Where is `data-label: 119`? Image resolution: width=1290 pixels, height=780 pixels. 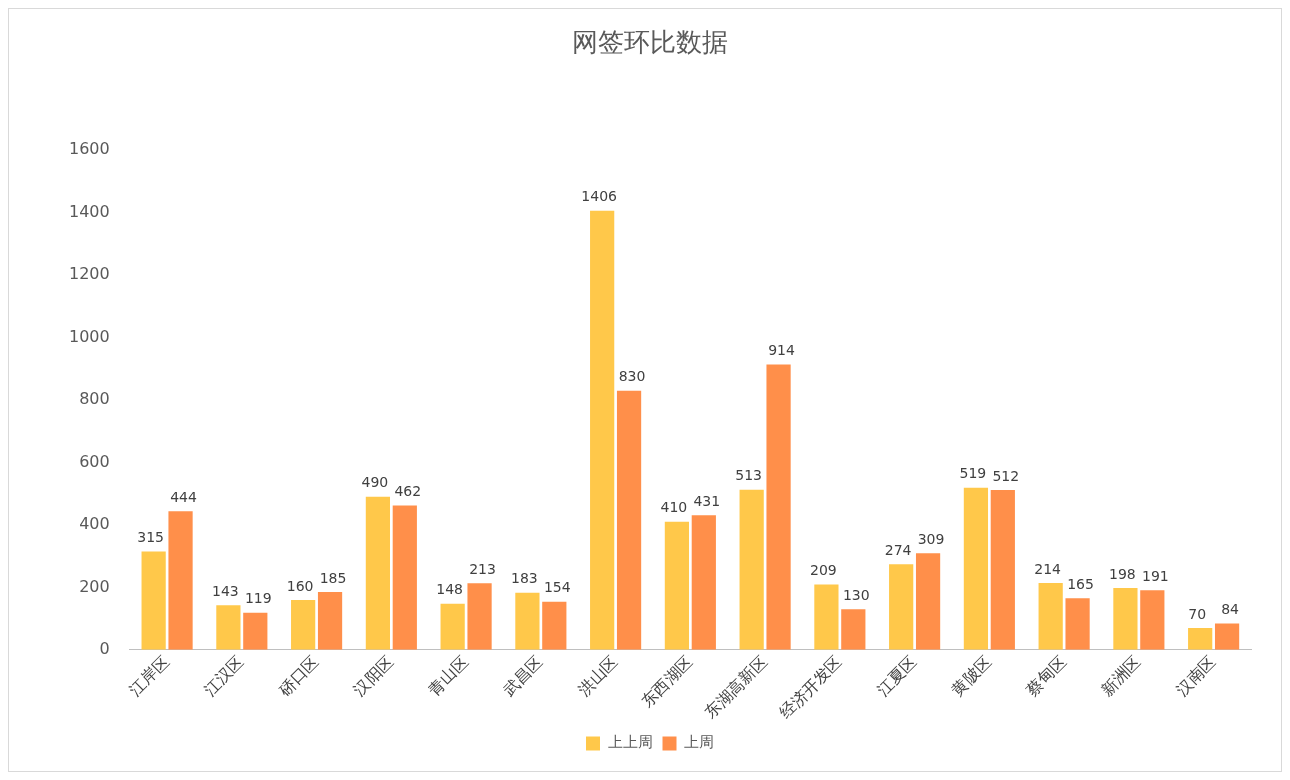
data-label: 119 is located at coordinates (258, 598).